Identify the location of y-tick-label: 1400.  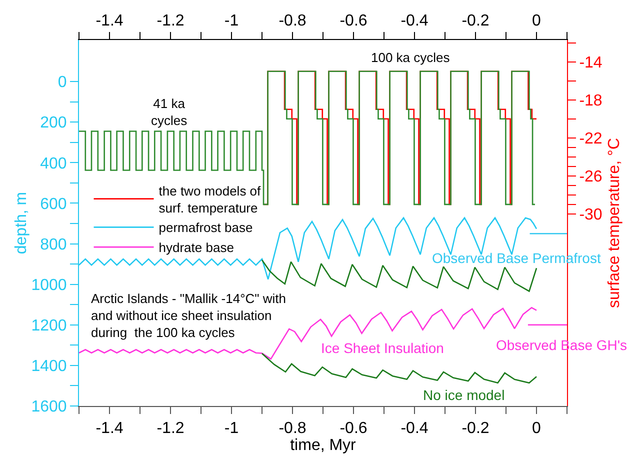
(49, 367).